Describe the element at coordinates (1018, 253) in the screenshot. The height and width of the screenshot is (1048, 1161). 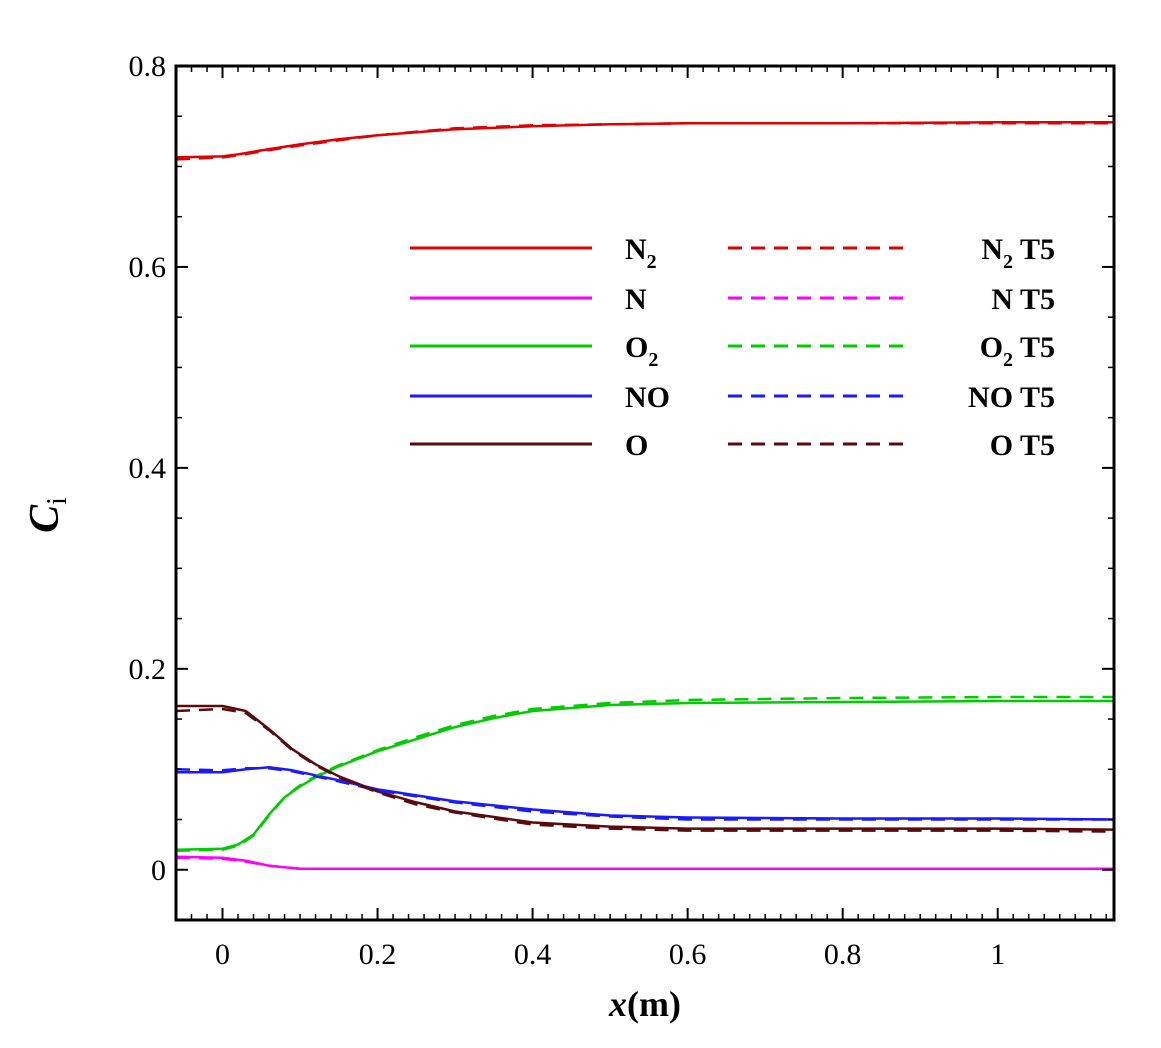
I see `legend-label-5: N2 T5` at that location.